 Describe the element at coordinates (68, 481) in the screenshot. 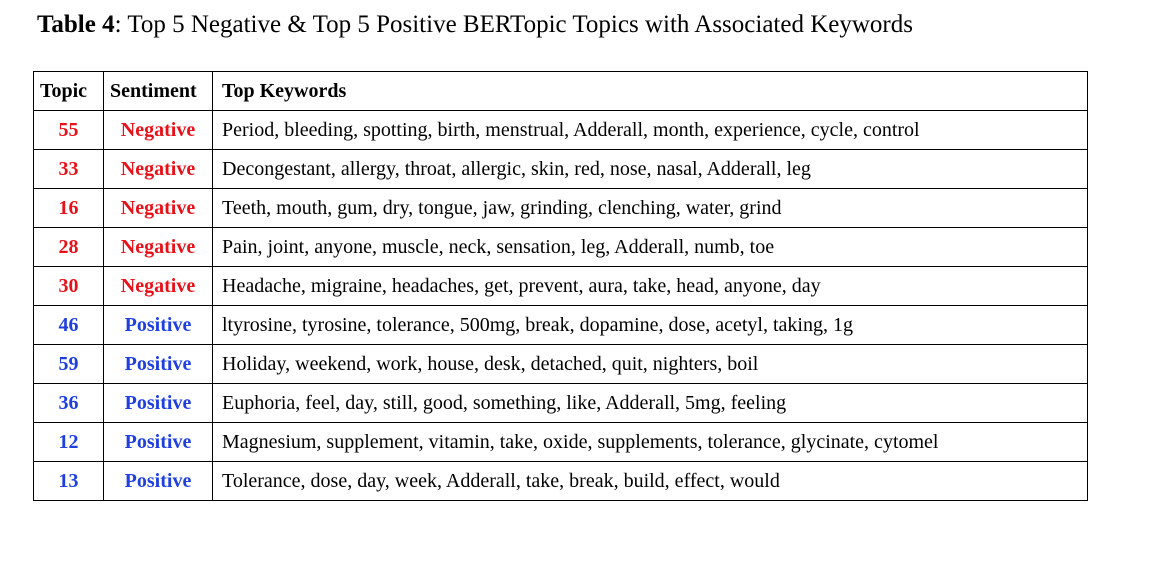

I see `topic-id: 13` at that location.